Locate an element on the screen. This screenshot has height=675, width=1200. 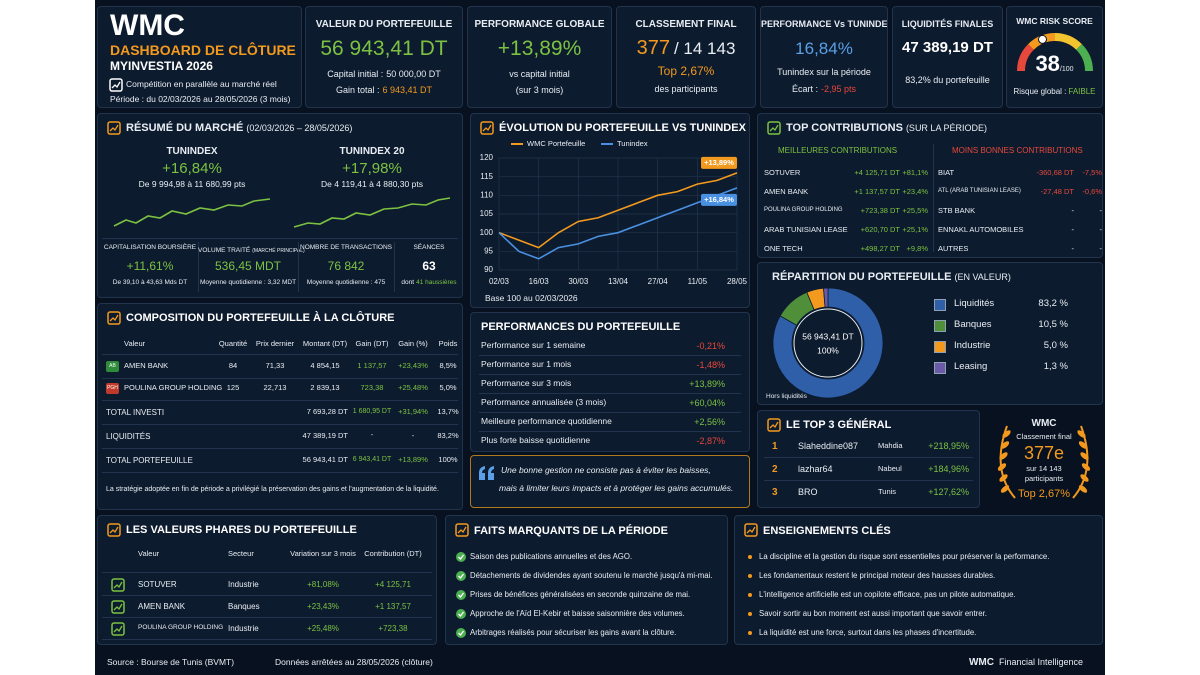
stat-label: CAPITALISATION BOURSIÈRE is located at coordinates (150, 247).